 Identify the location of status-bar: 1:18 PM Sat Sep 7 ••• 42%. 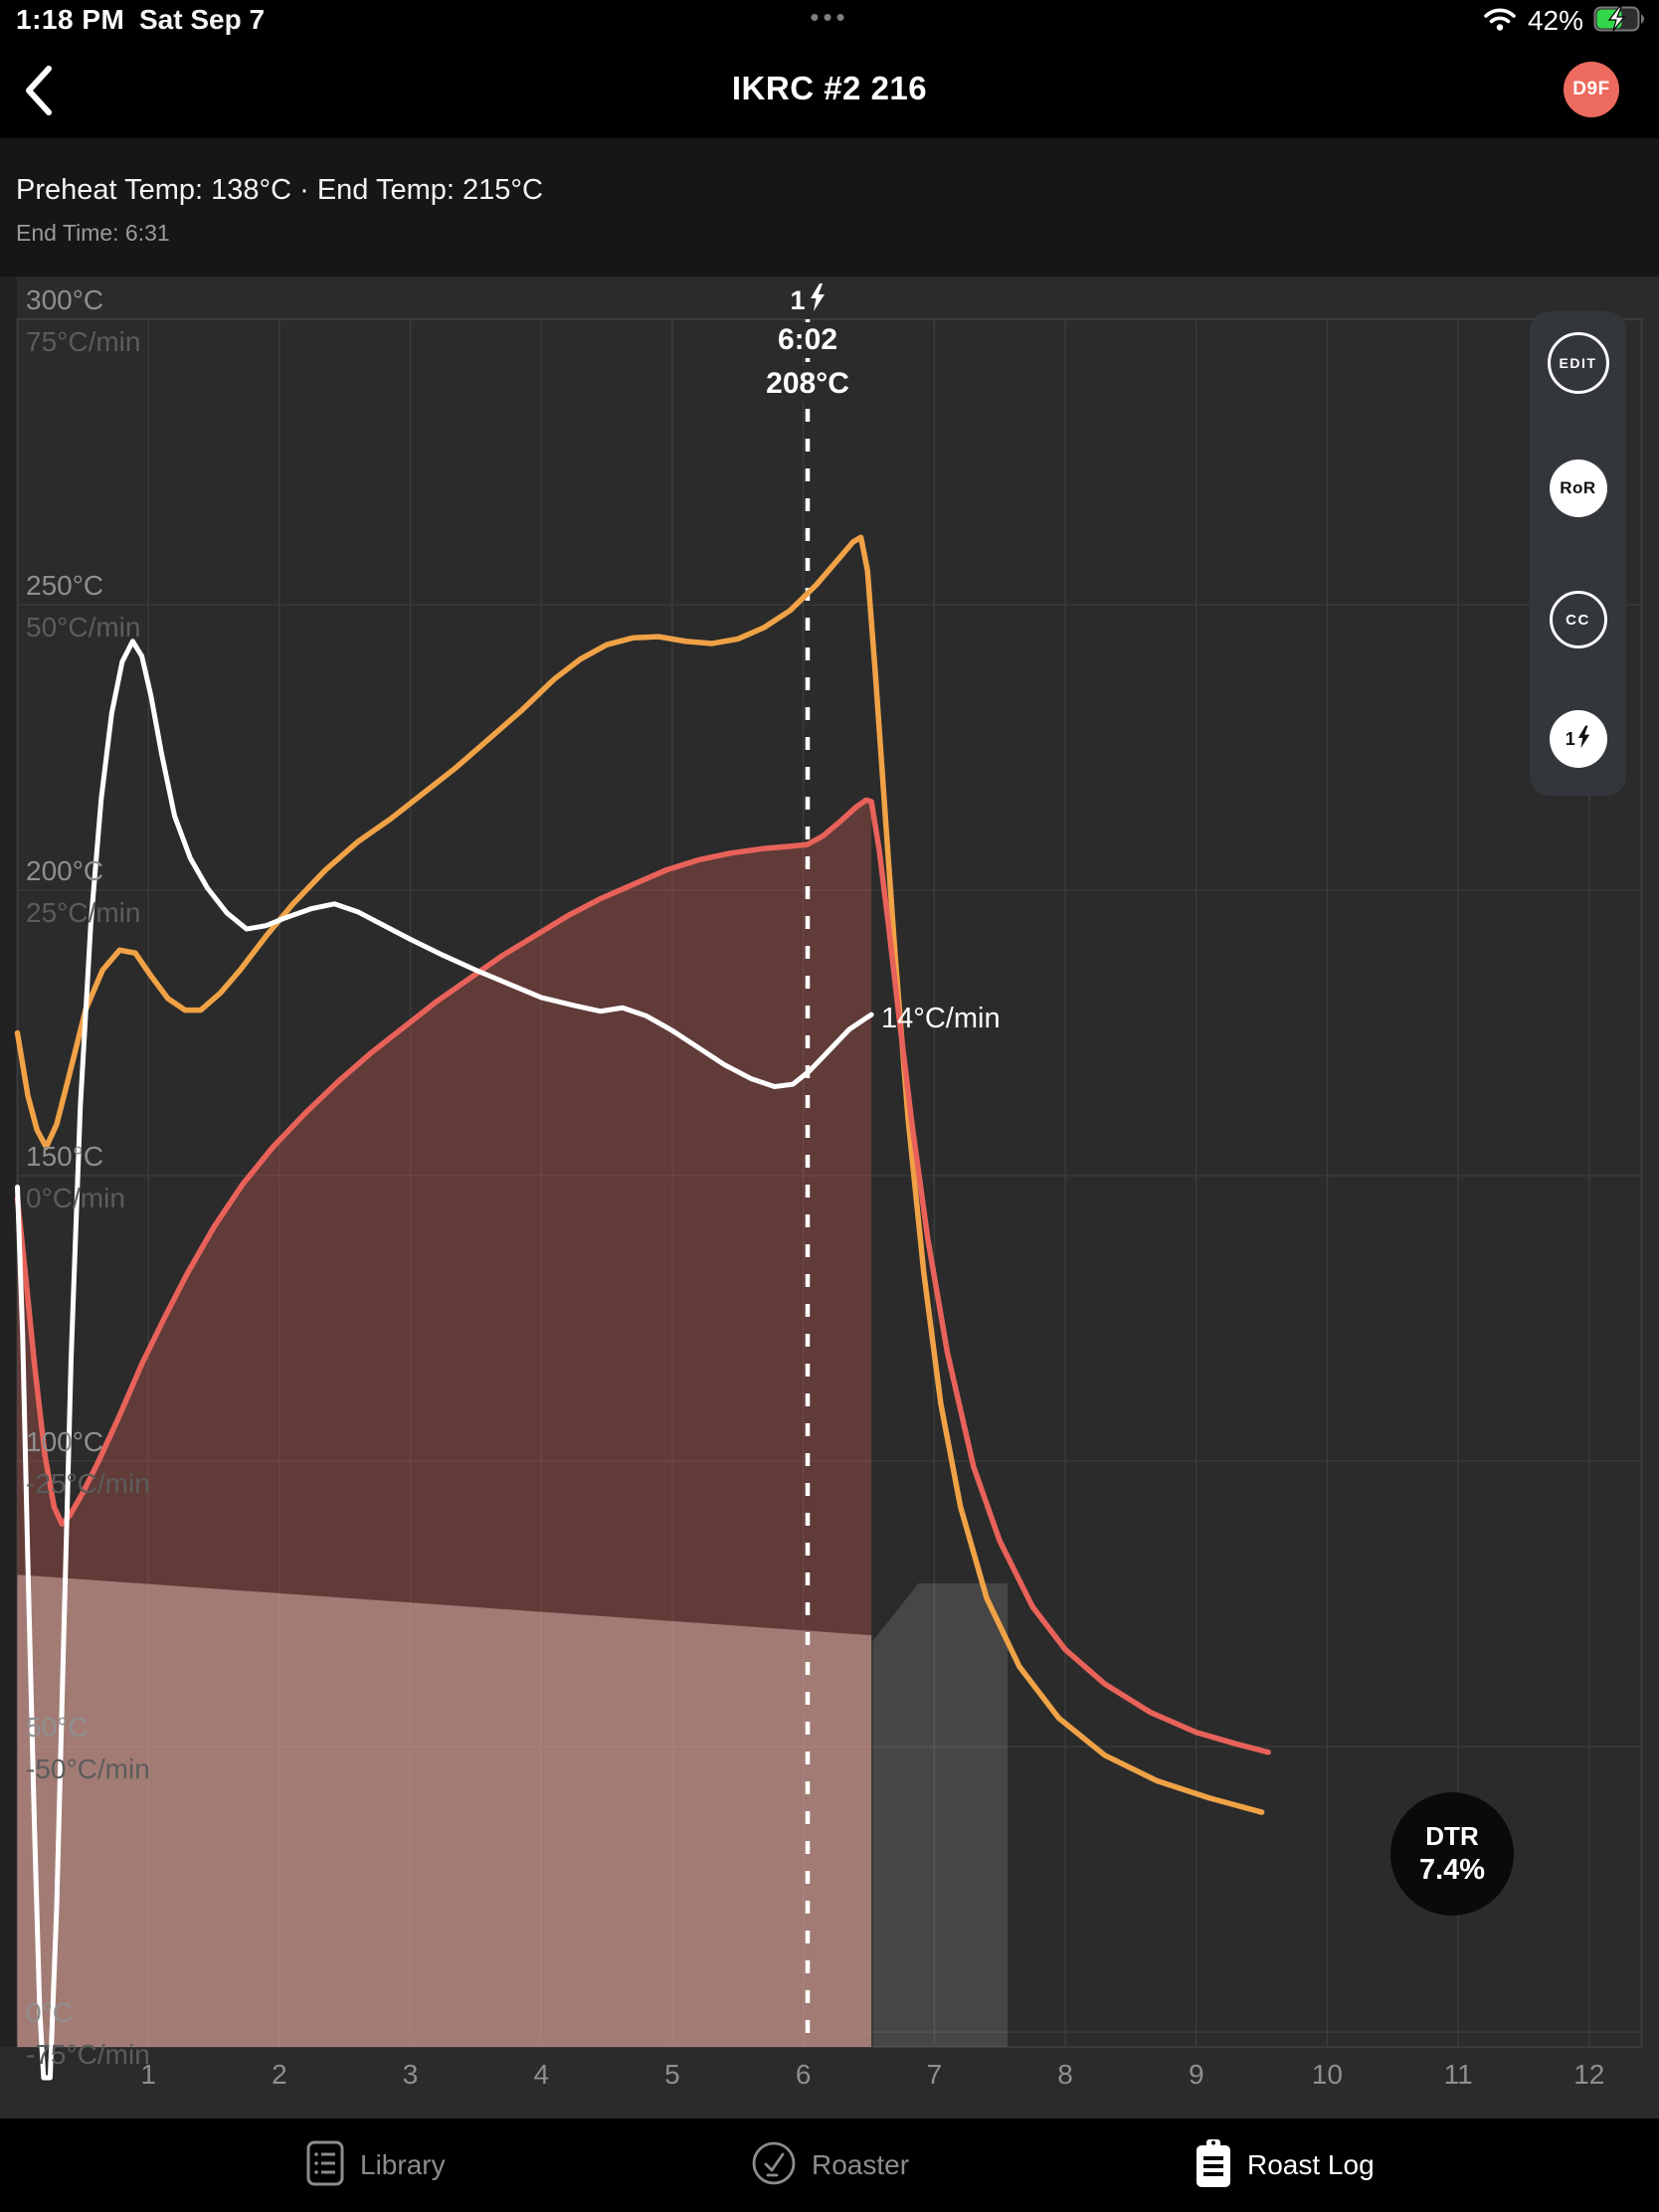
(829, 20).